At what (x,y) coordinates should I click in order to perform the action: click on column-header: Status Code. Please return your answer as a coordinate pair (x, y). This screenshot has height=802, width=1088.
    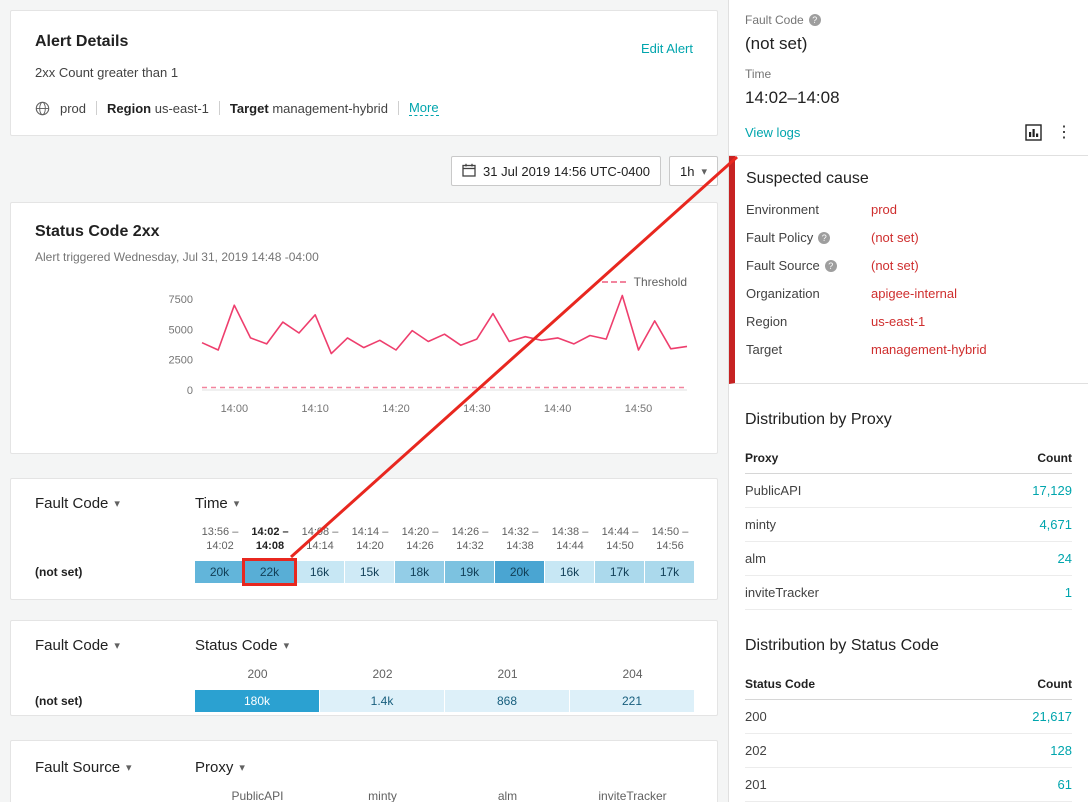
    Looking at the image, I should click on (780, 684).